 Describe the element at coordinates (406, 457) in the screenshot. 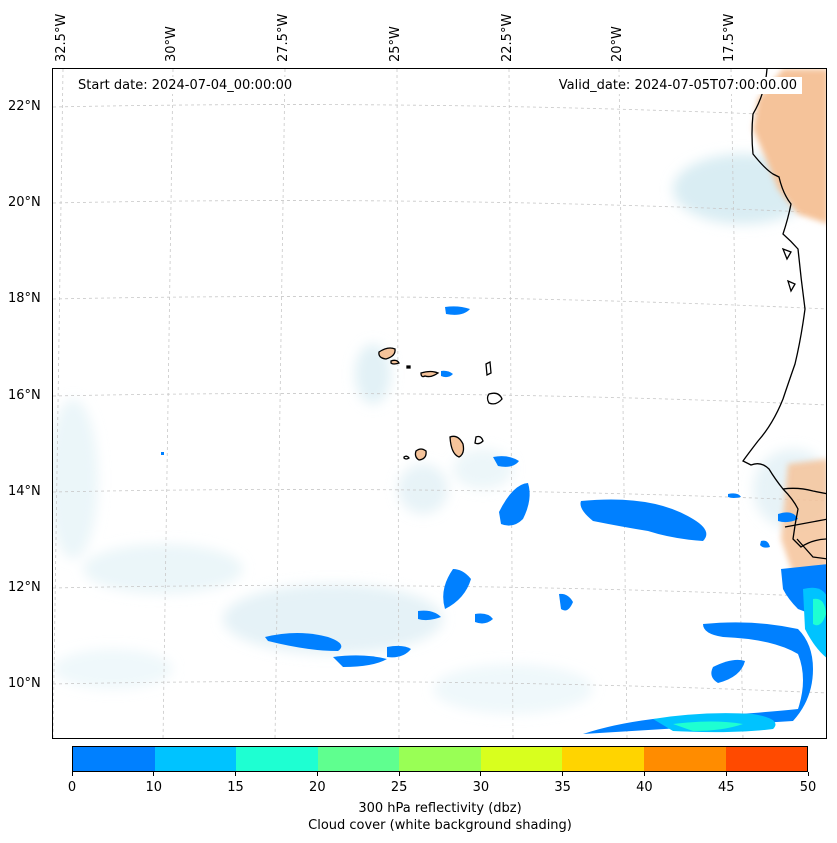

I see `island-brava` at that location.